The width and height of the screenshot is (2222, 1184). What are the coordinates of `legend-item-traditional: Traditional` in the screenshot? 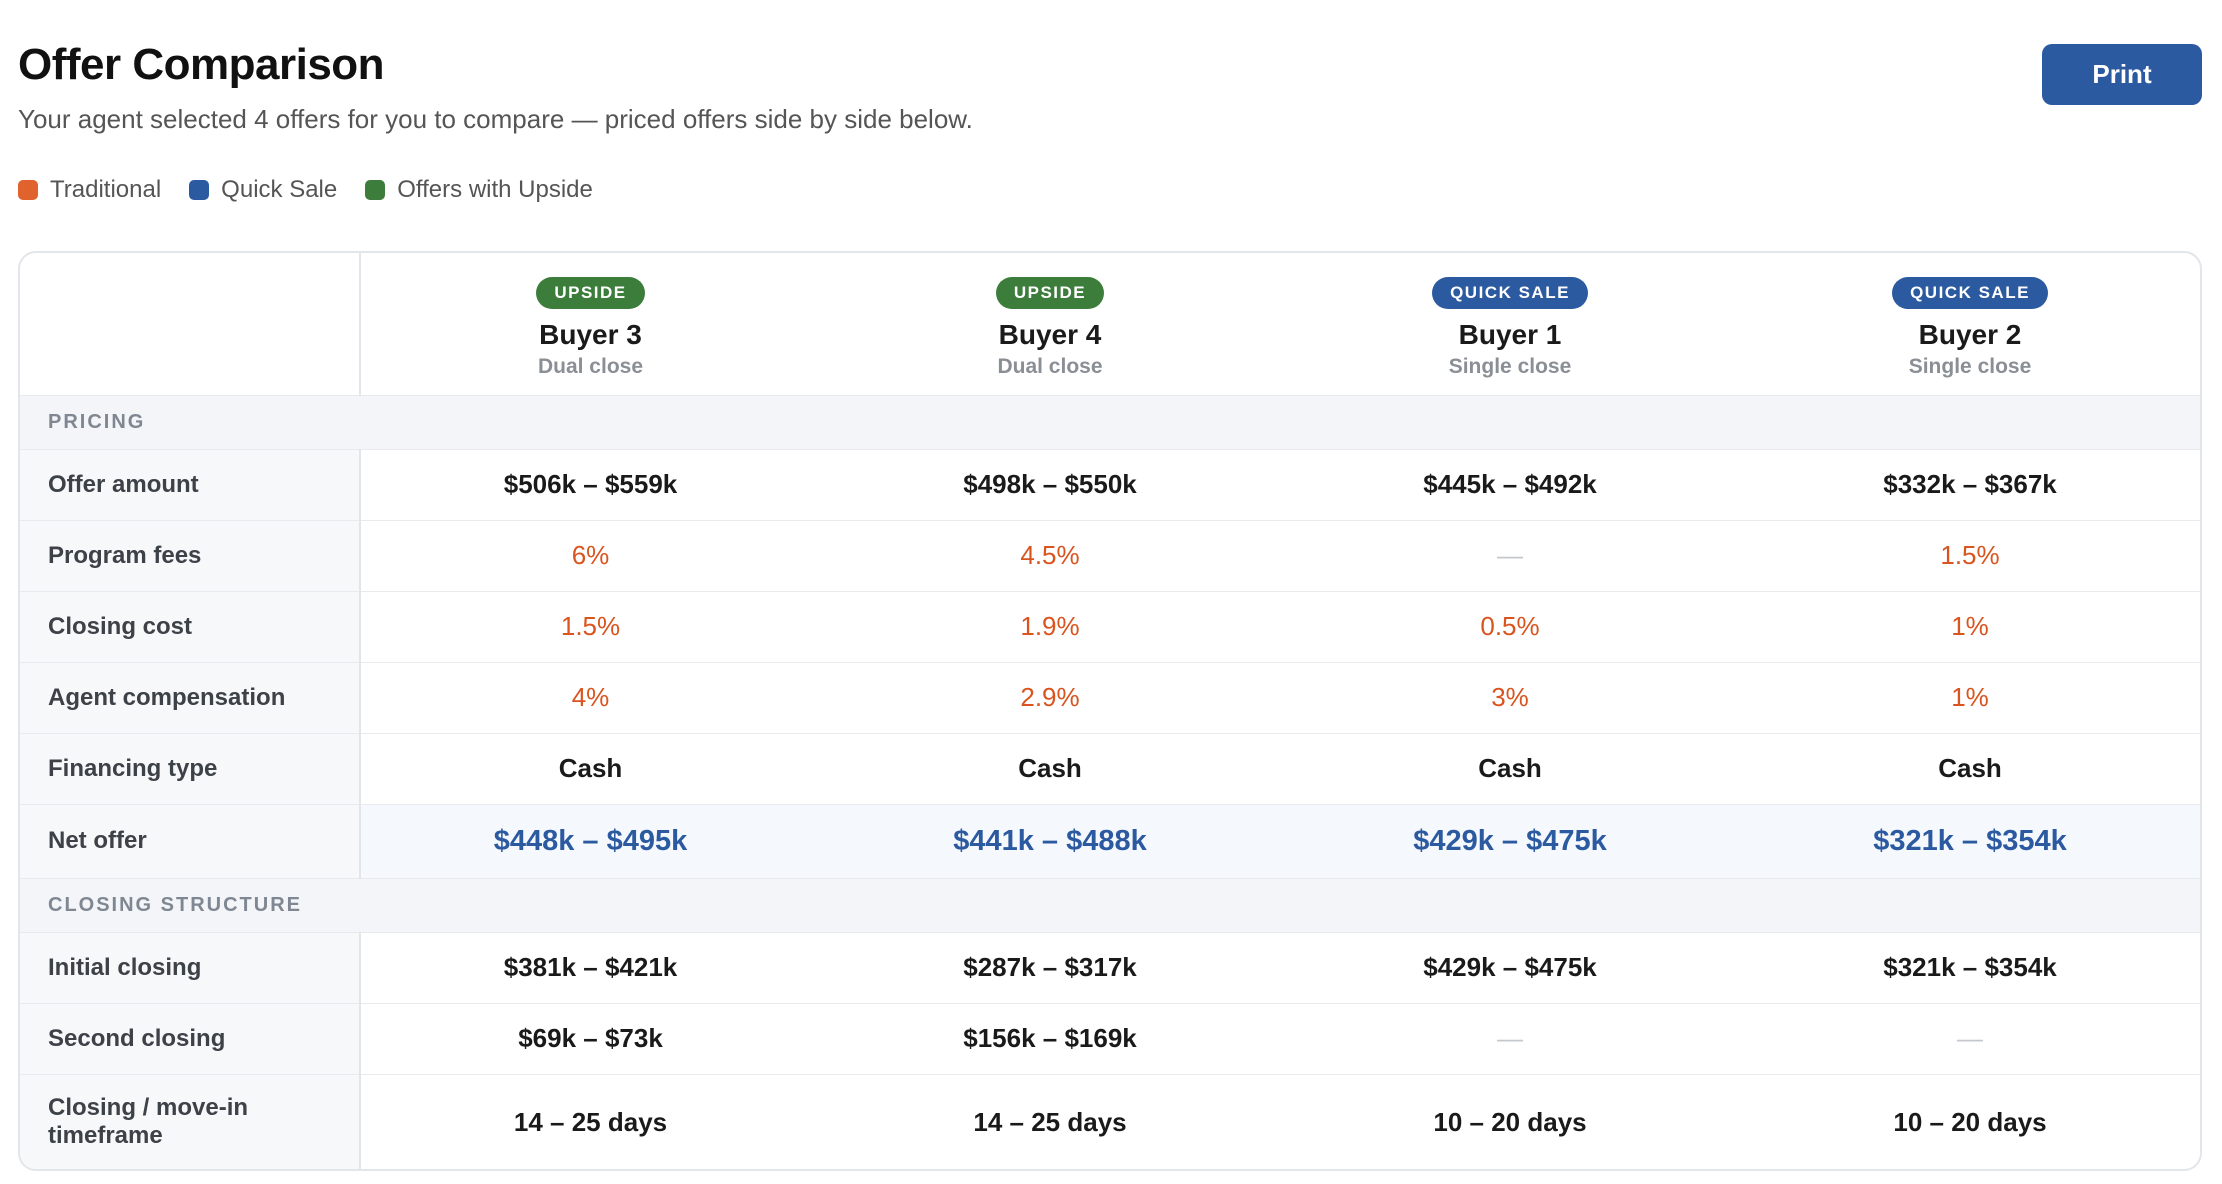 It's located at (89, 190).